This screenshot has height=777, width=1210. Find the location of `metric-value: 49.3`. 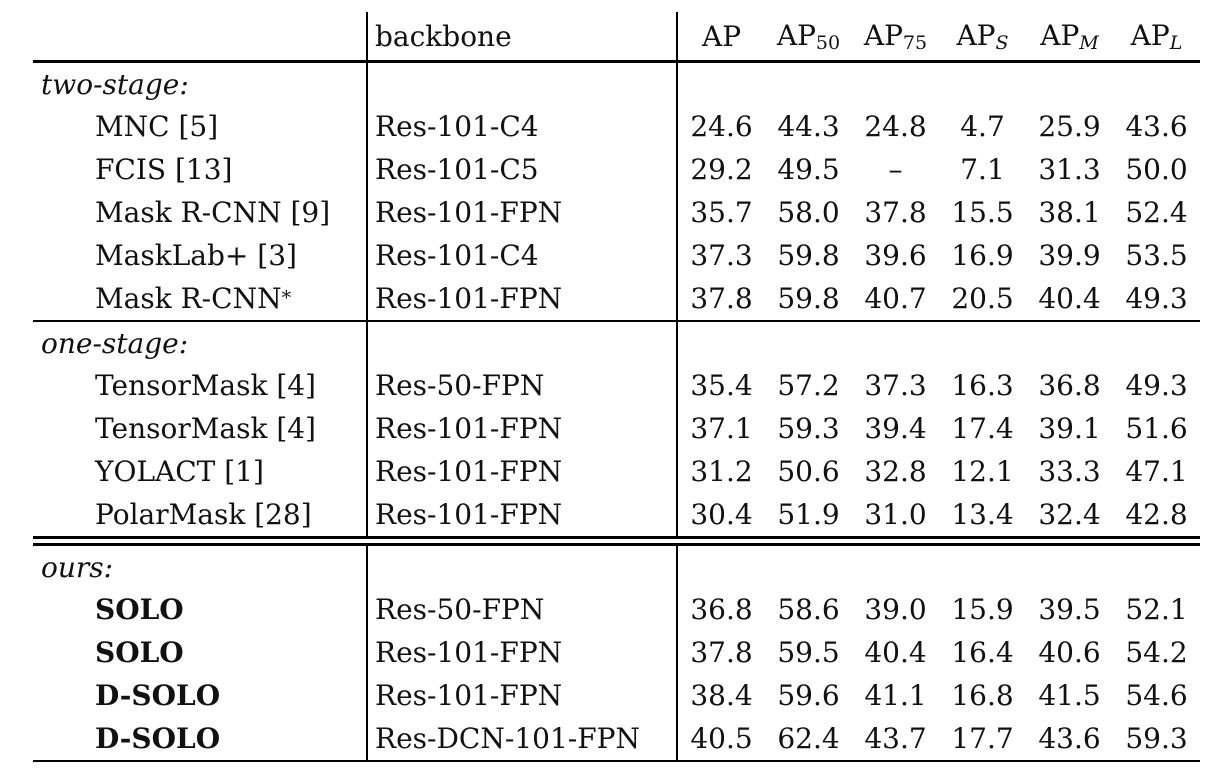

metric-value: 49.3 is located at coordinates (1156, 385).